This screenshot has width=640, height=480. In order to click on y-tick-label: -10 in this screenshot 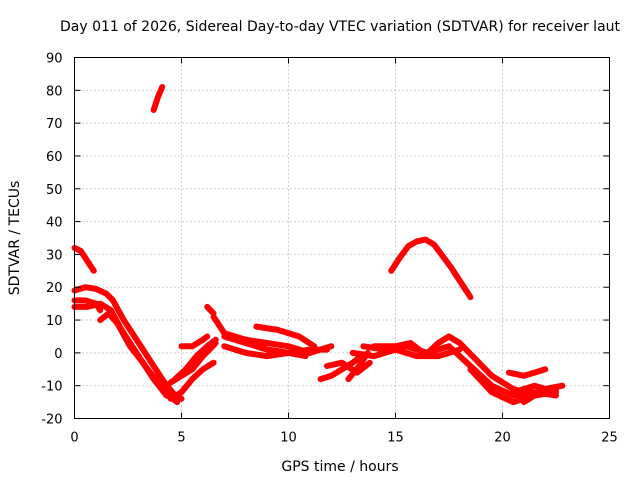, I will do `click(51, 387)`.